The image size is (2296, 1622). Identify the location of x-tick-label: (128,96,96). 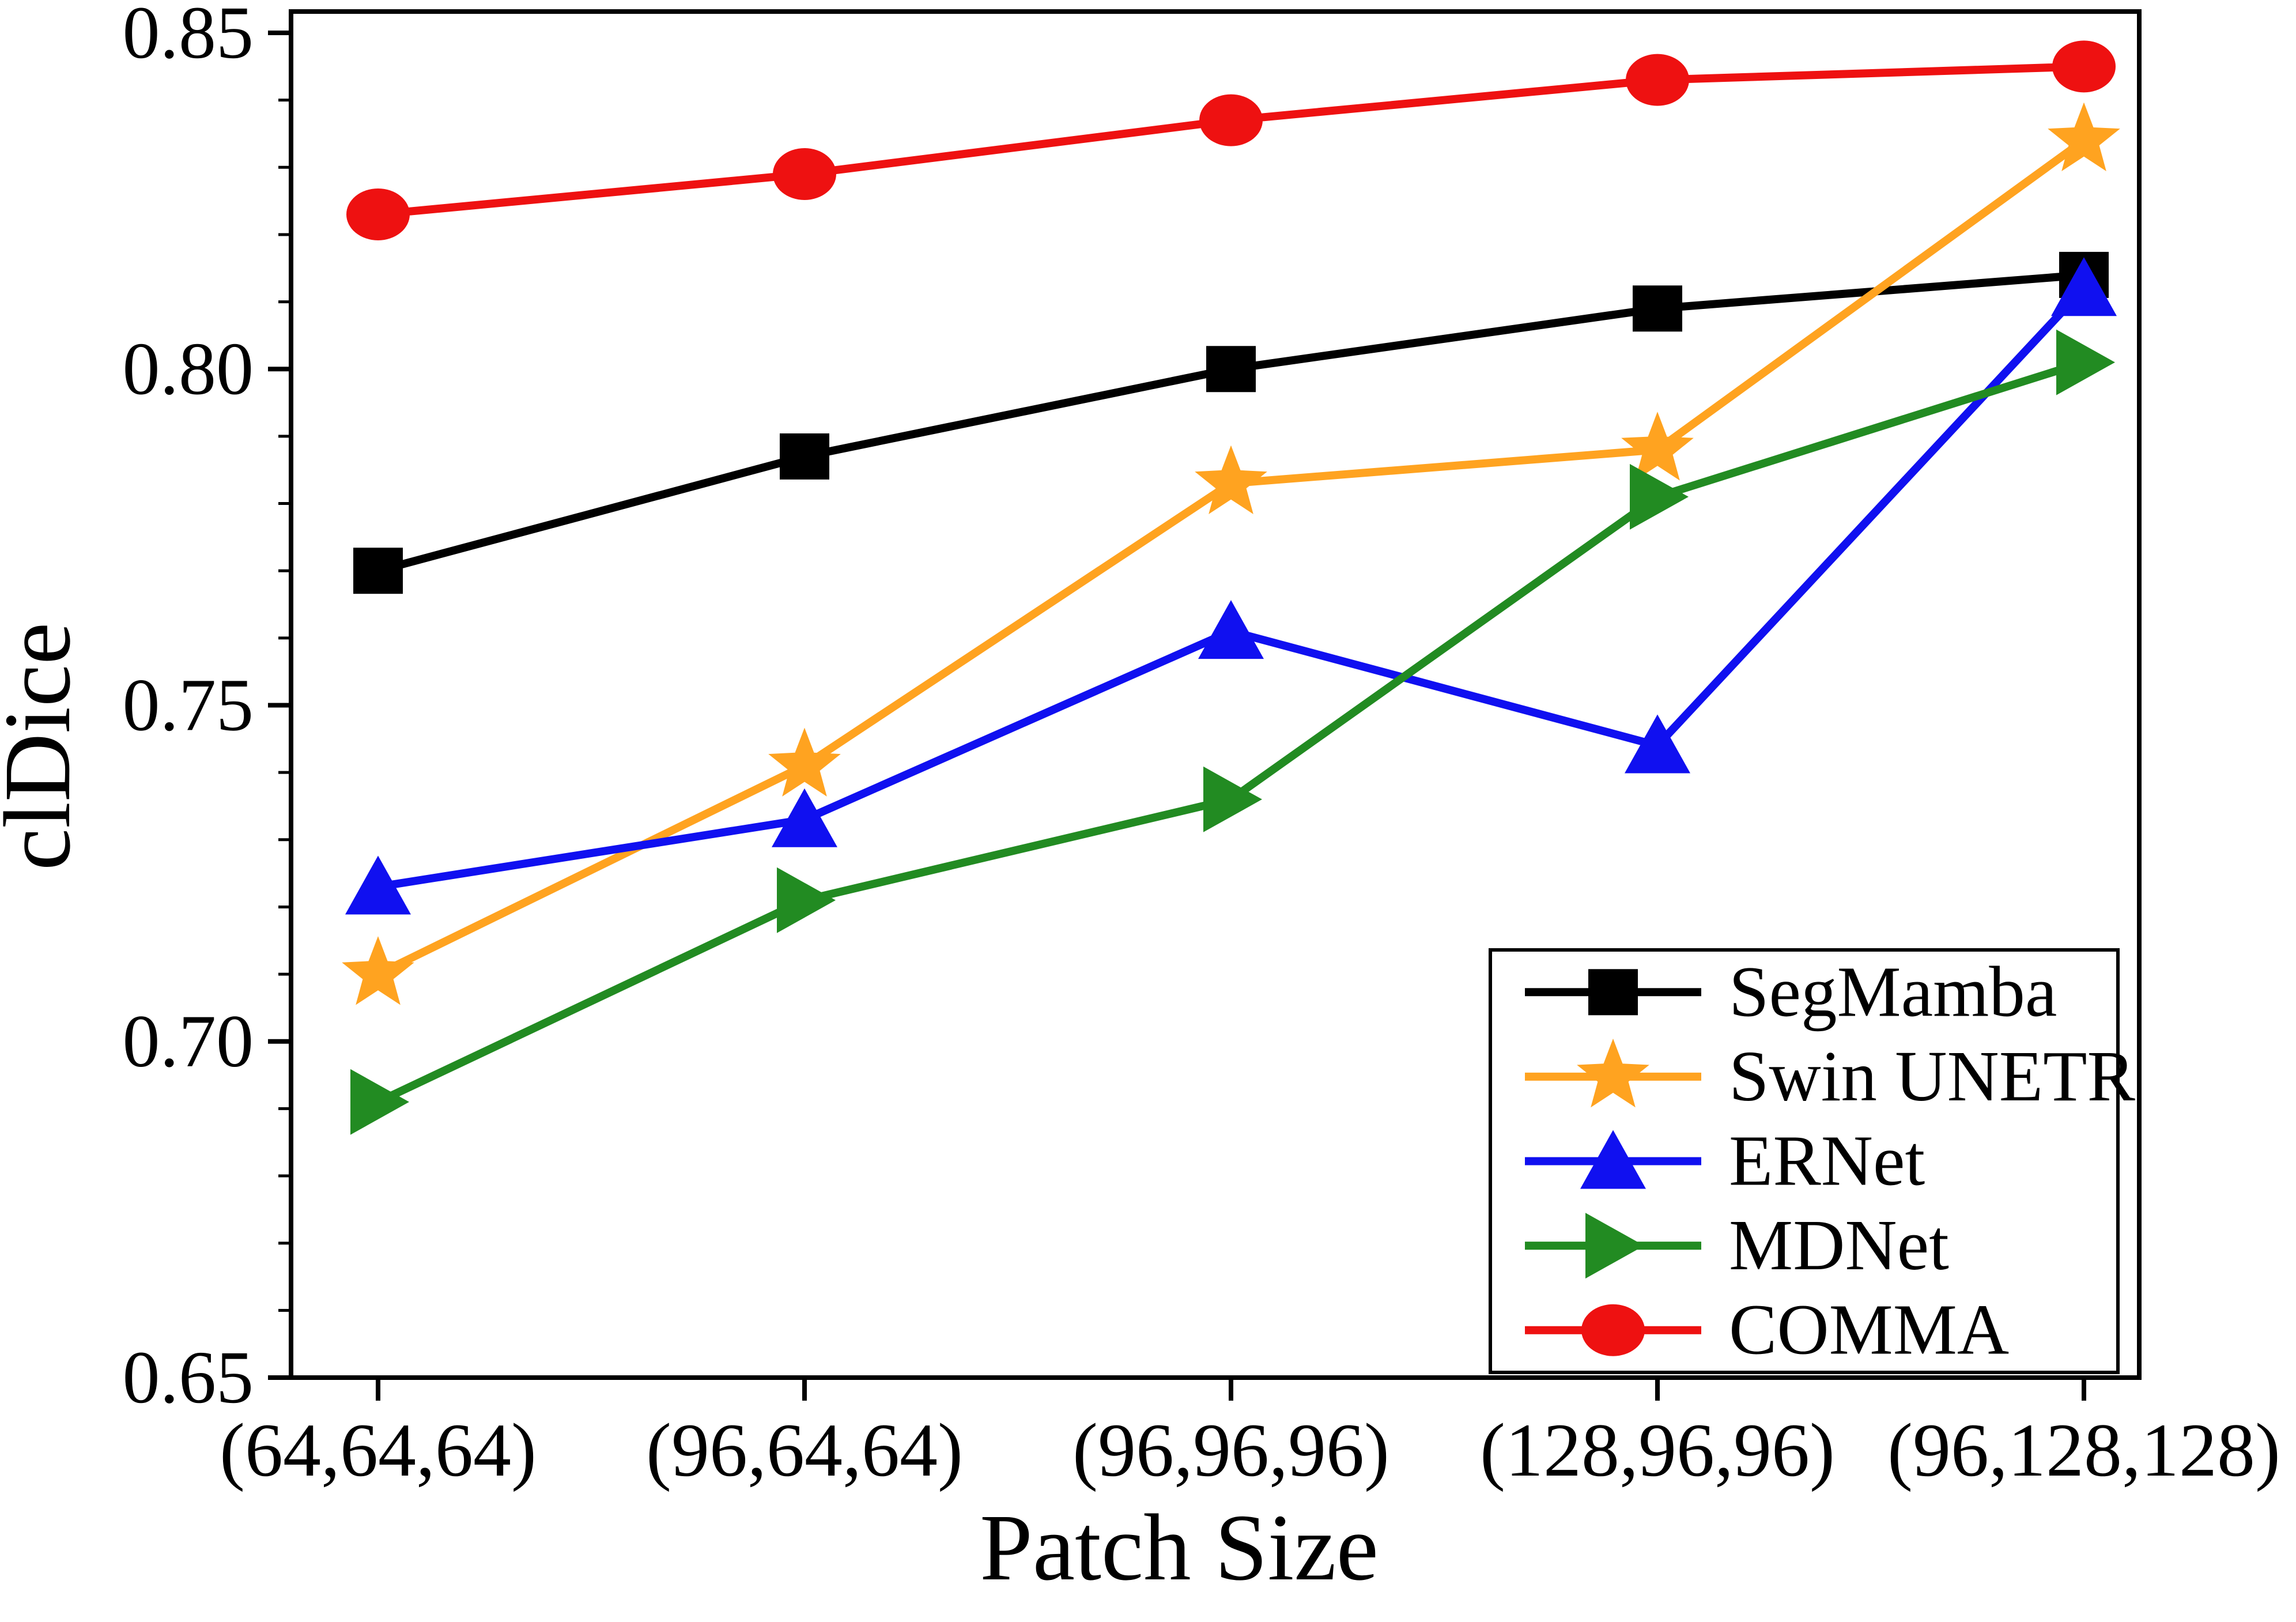
(1657, 1450).